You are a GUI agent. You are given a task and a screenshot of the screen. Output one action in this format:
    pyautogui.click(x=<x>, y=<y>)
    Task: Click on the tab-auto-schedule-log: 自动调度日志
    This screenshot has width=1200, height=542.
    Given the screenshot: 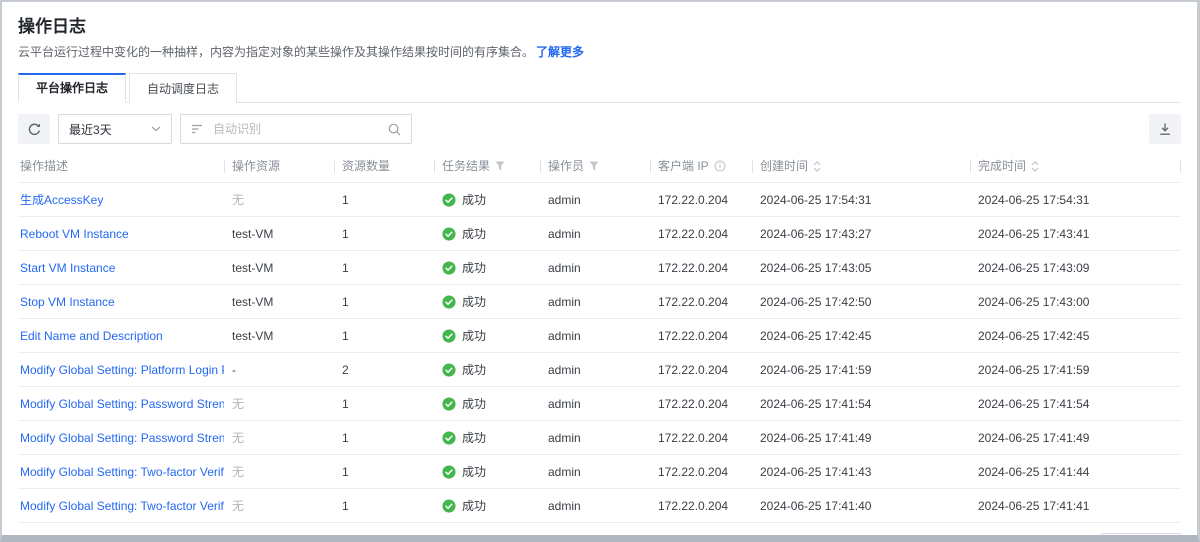 What is the action you would take?
    pyautogui.click(x=183, y=88)
    